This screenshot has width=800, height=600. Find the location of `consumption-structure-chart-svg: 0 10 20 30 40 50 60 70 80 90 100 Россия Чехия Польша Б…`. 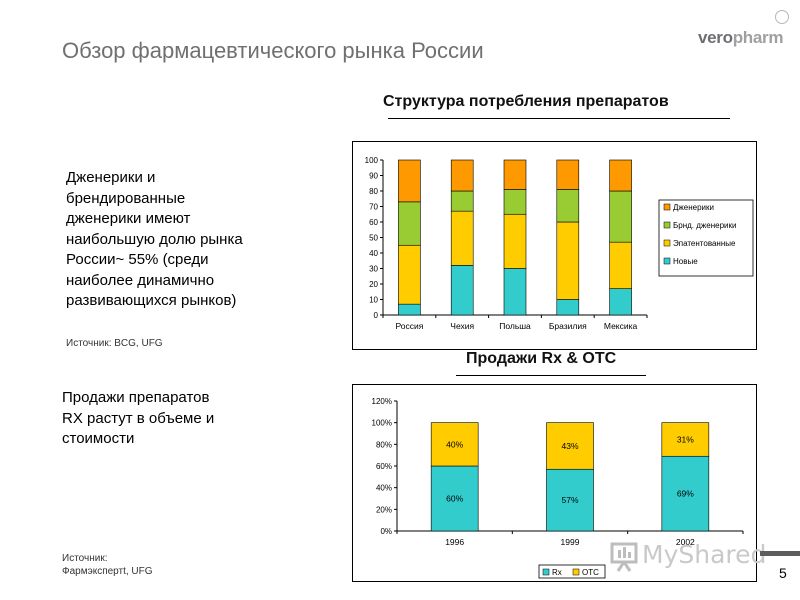

consumption-structure-chart-svg: 0 10 20 30 40 50 60 70 80 90 100 Россия Чехия Польша Б… is located at coordinates (559, 243).